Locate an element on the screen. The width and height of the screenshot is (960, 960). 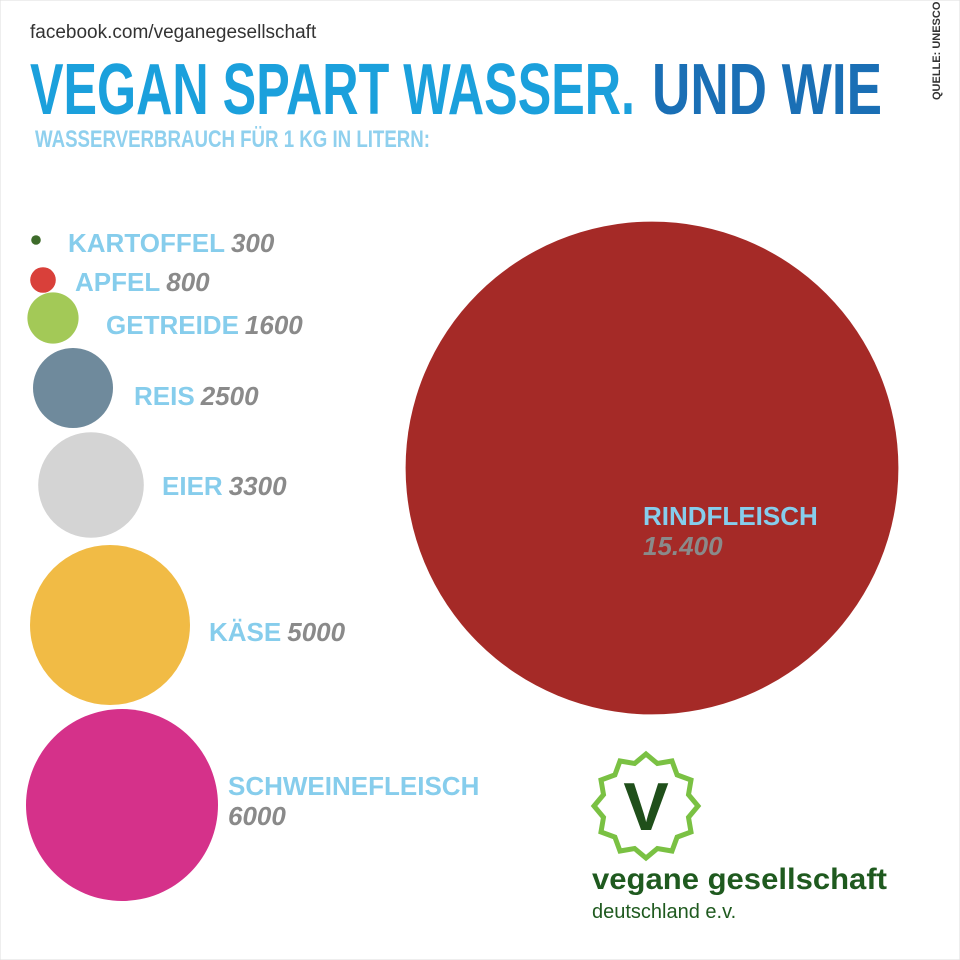
value-label: 1600 is located at coordinates (274, 325).